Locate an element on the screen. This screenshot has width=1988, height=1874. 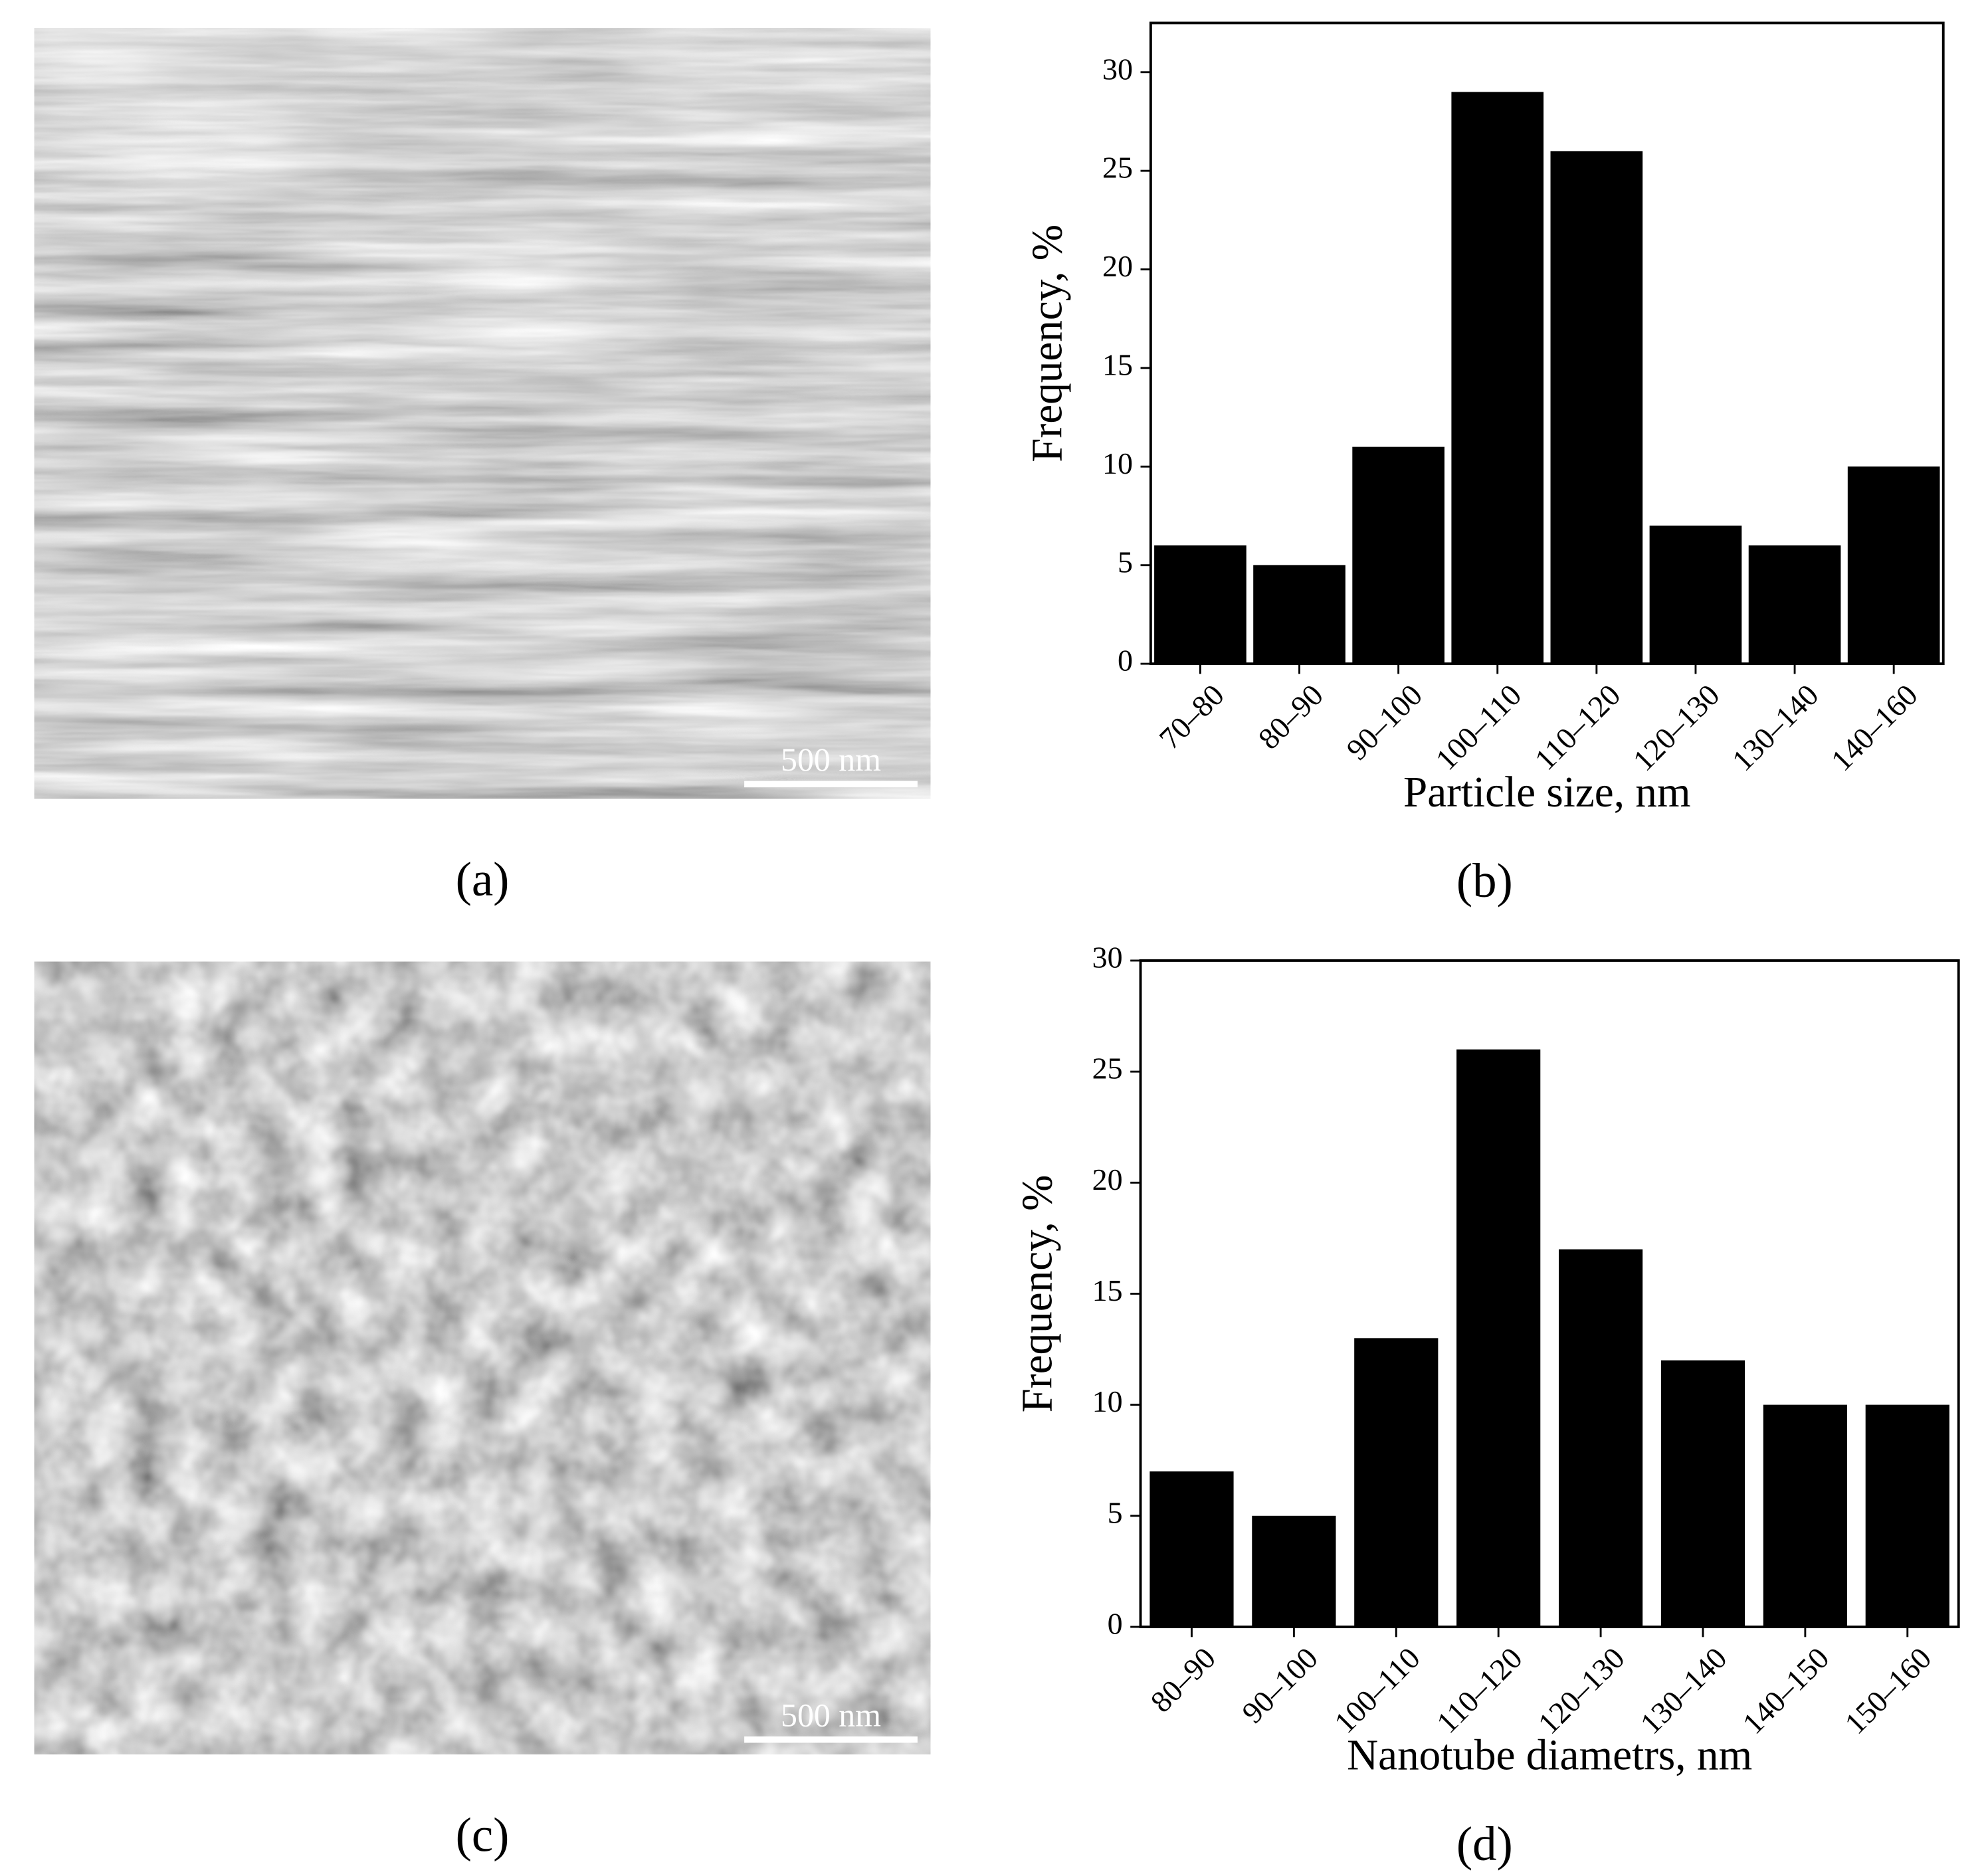
panel-label: (b) is located at coordinates (1484, 880).